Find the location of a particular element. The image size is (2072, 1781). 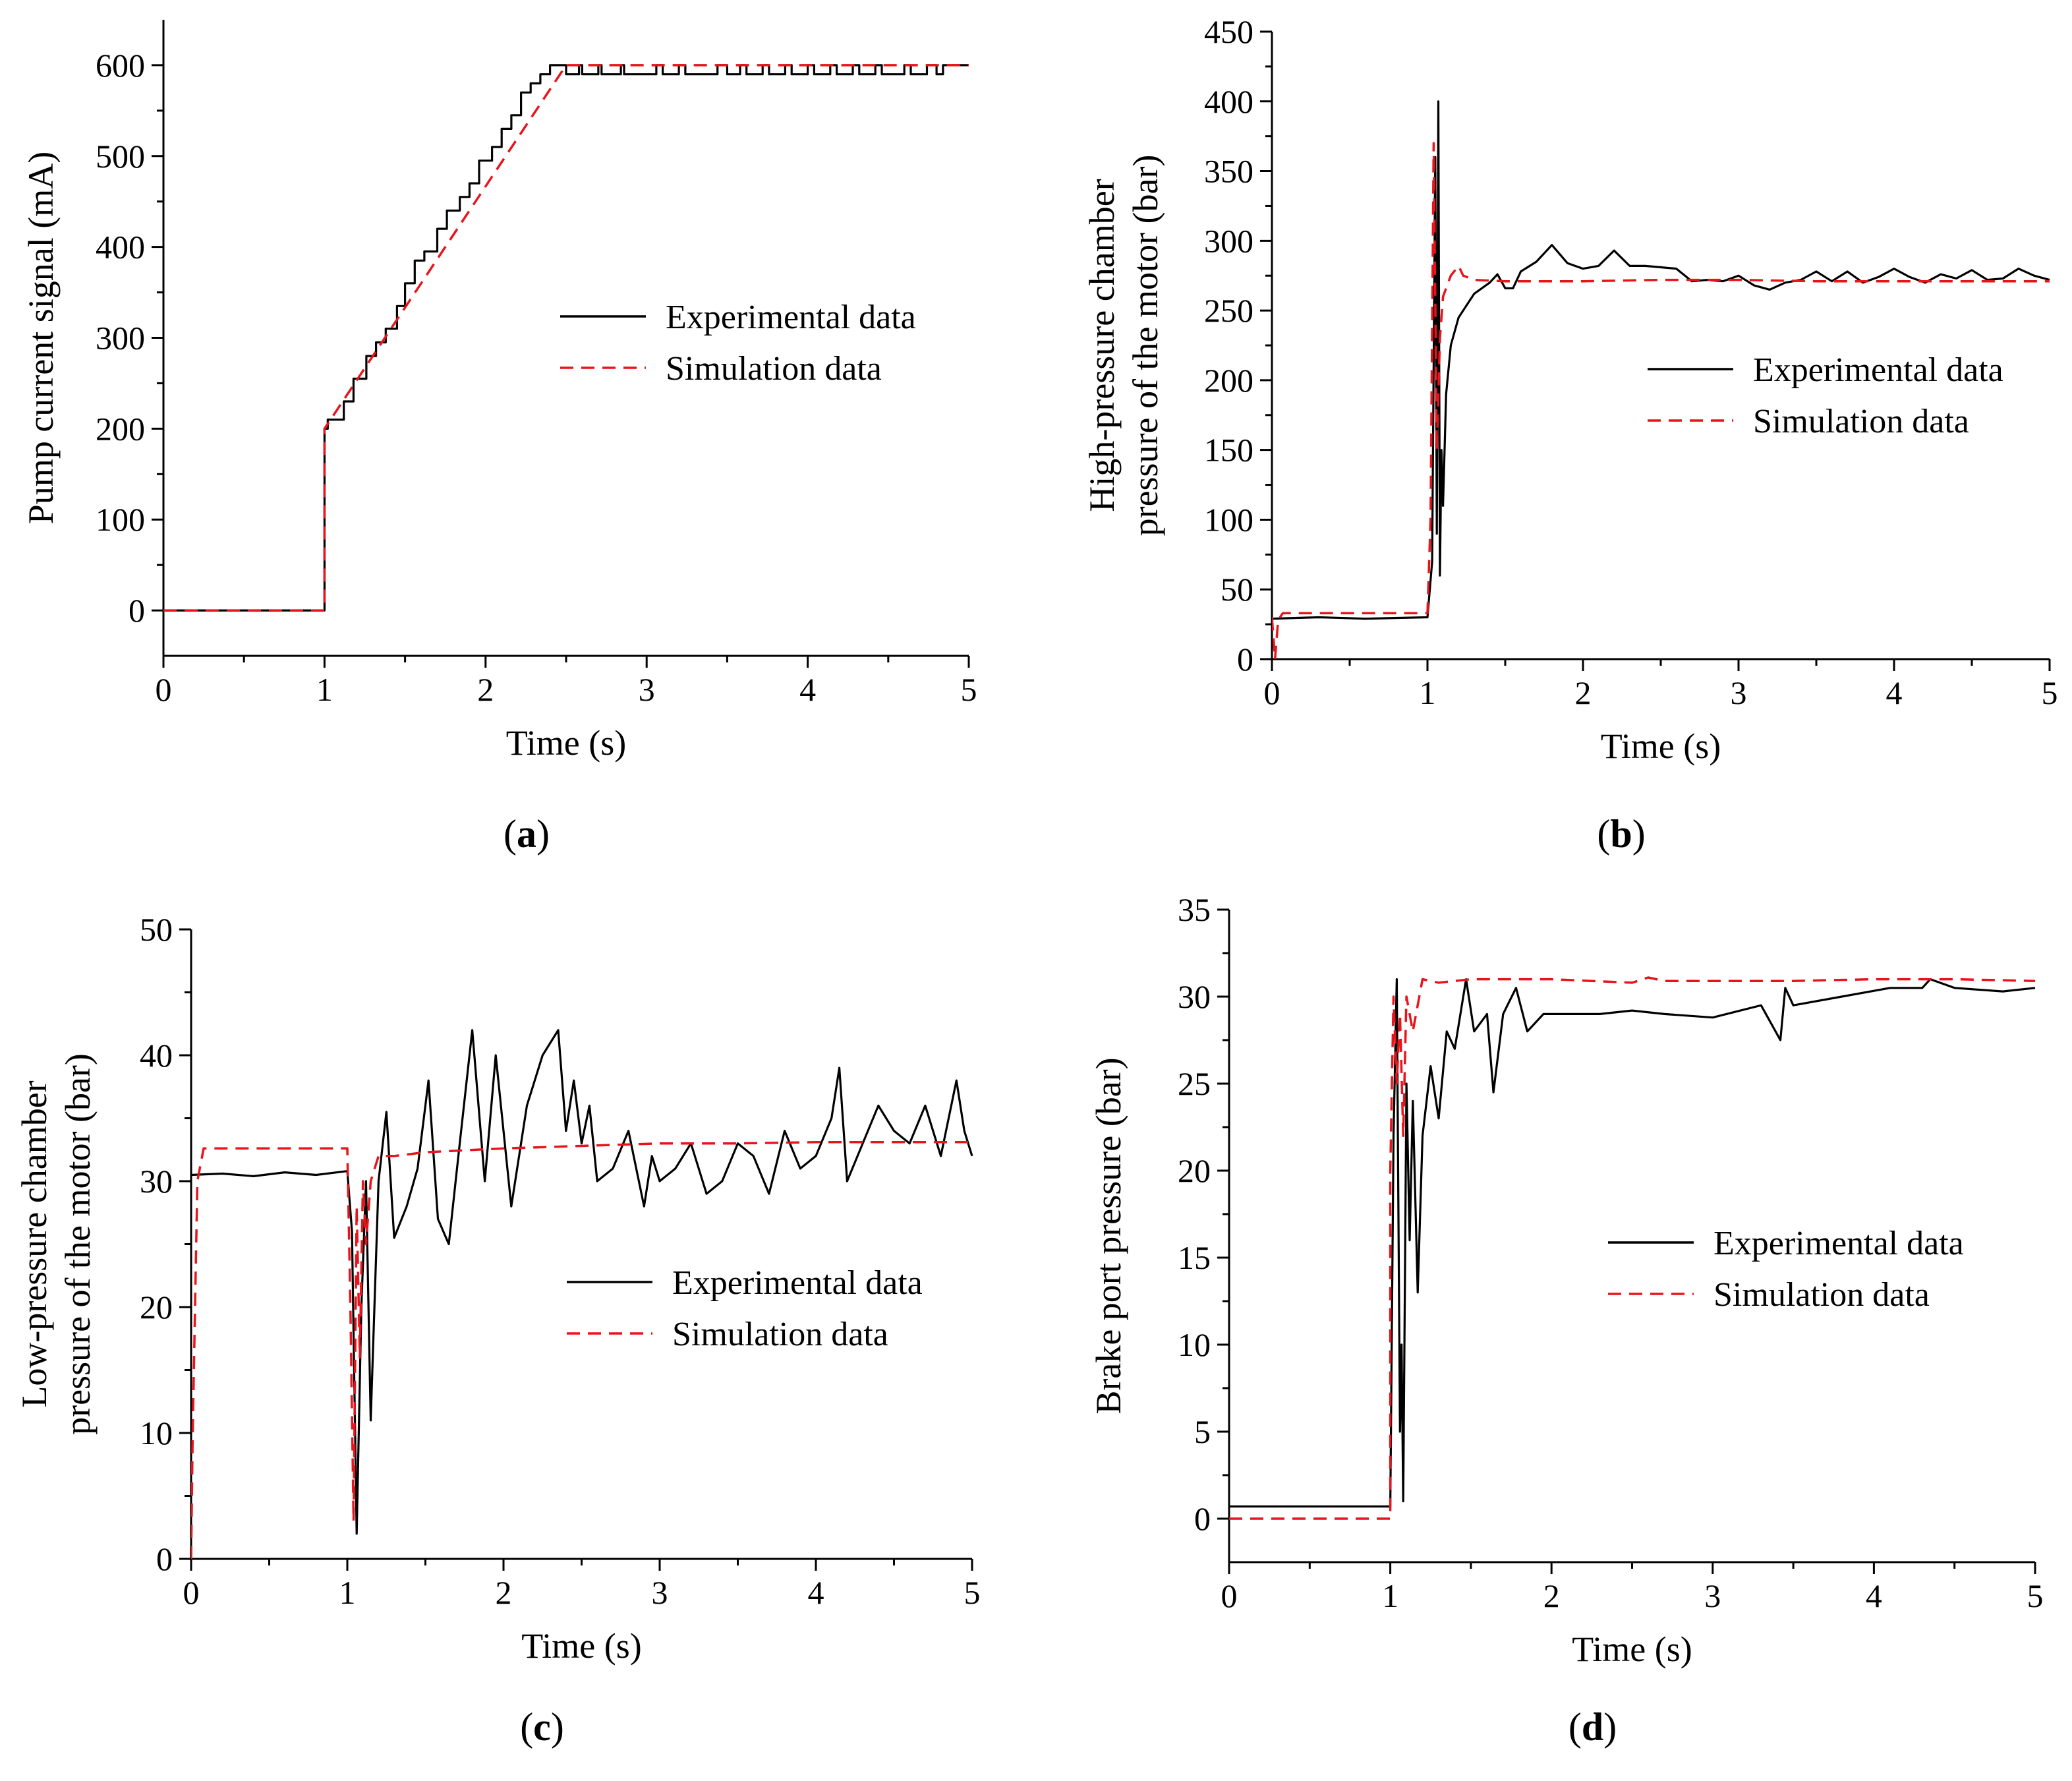

panel-label: (c) is located at coordinates (542, 1727).